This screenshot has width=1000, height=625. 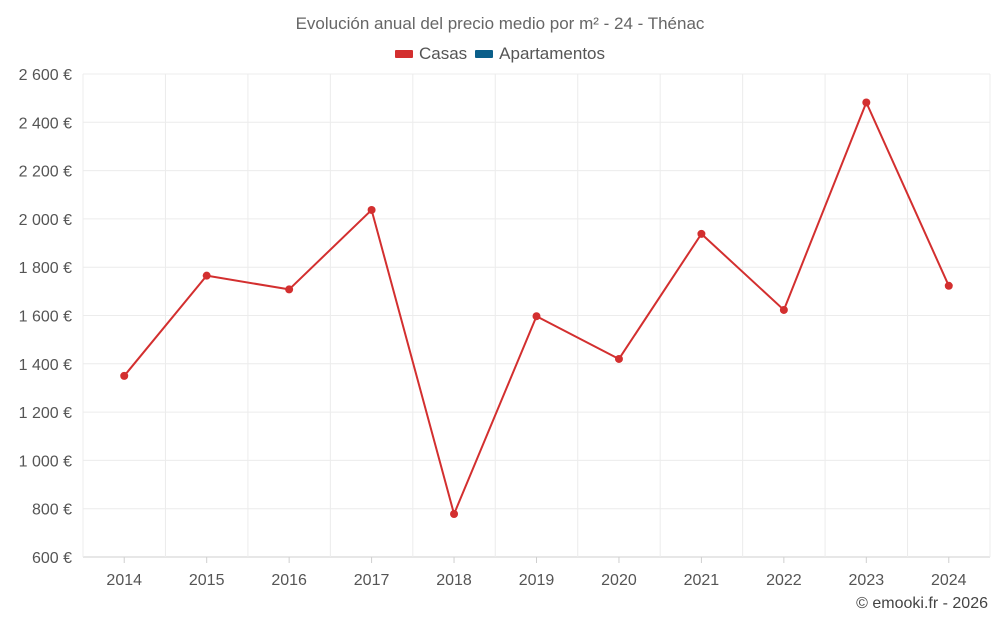 What do you see at coordinates (45, 172) in the screenshot?
I see `y-tick-label: 2 200 €` at bounding box center [45, 172].